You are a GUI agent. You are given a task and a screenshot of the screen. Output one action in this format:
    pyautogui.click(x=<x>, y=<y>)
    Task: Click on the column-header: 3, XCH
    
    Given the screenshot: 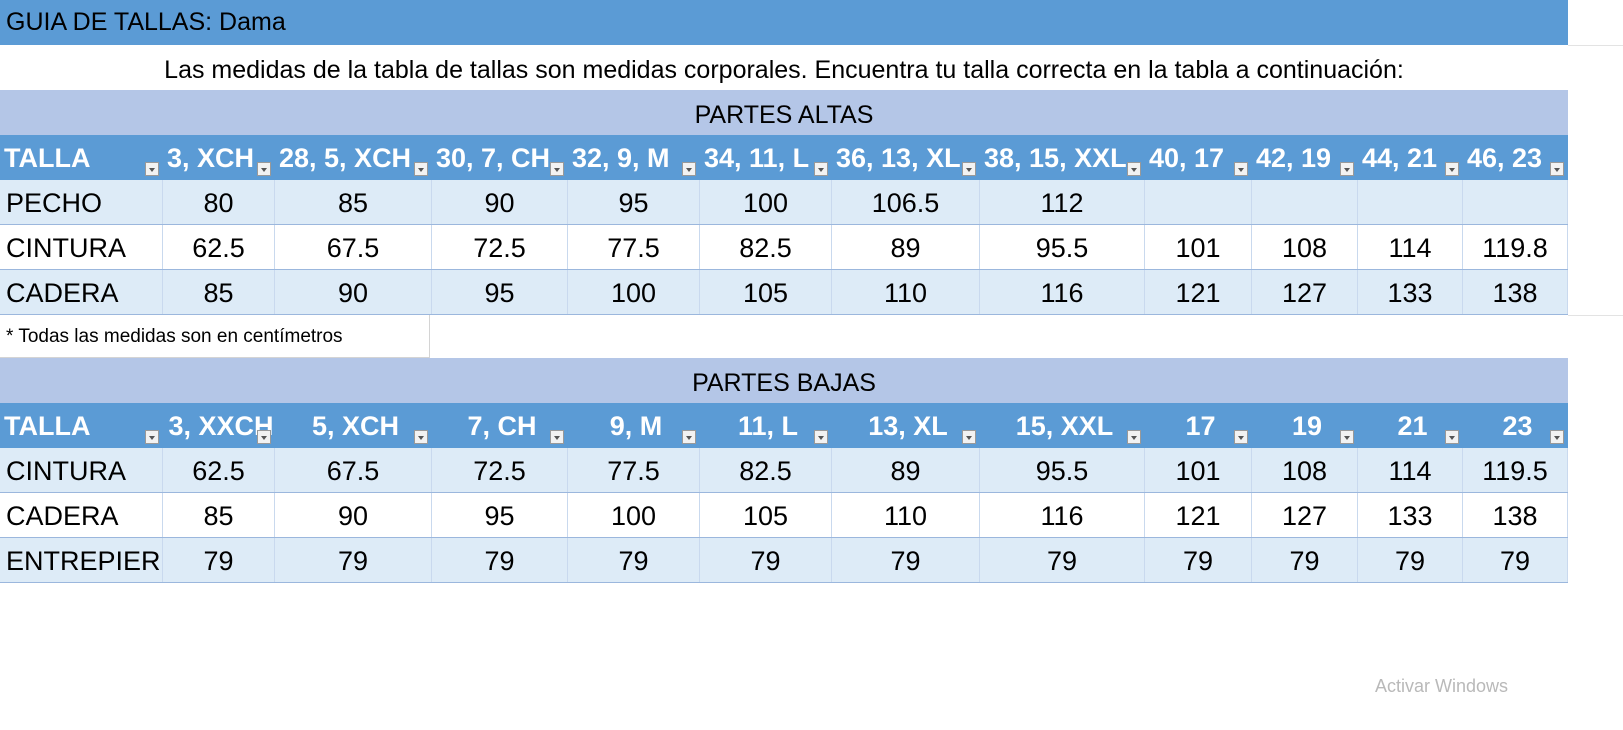 What is the action you would take?
    pyautogui.click(x=219, y=157)
    